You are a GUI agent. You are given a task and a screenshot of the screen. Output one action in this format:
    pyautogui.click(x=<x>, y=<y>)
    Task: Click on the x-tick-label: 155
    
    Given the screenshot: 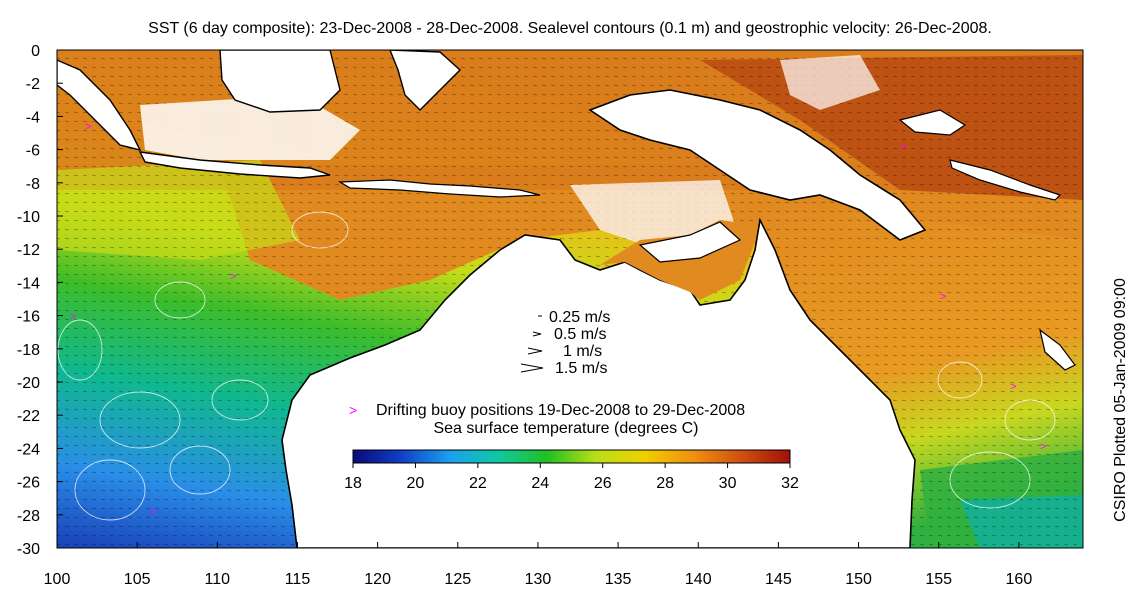 What is the action you would take?
    pyautogui.click(x=938, y=579)
    